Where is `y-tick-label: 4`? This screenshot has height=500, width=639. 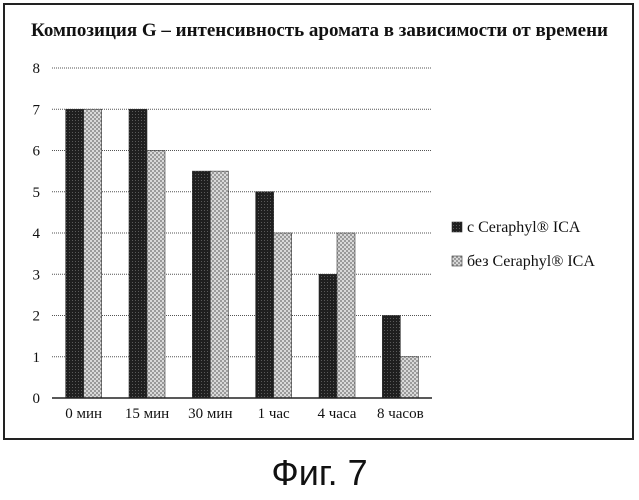
y-tick-label: 4 is located at coordinates (37, 234).